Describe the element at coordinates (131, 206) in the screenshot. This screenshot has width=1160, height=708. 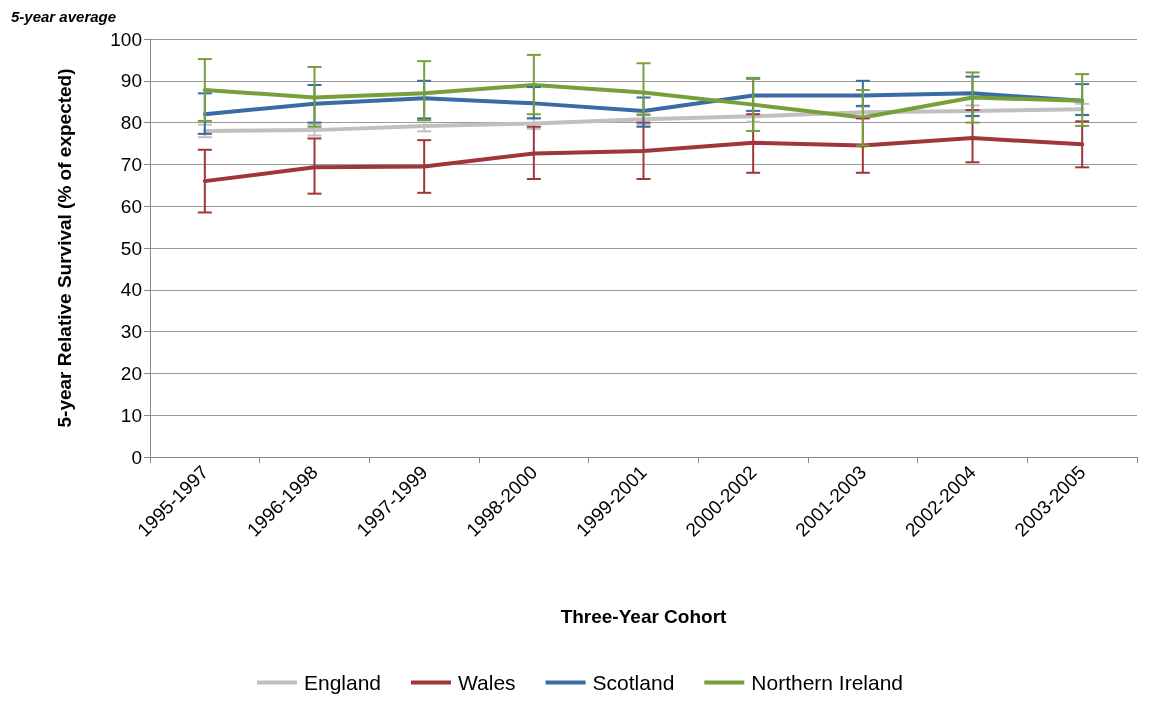
I see `y-tick-label: 60` at that location.